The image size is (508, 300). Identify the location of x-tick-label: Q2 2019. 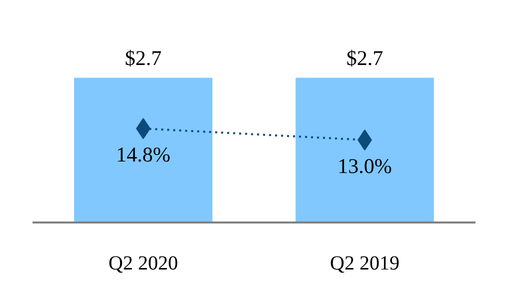
(365, 263).